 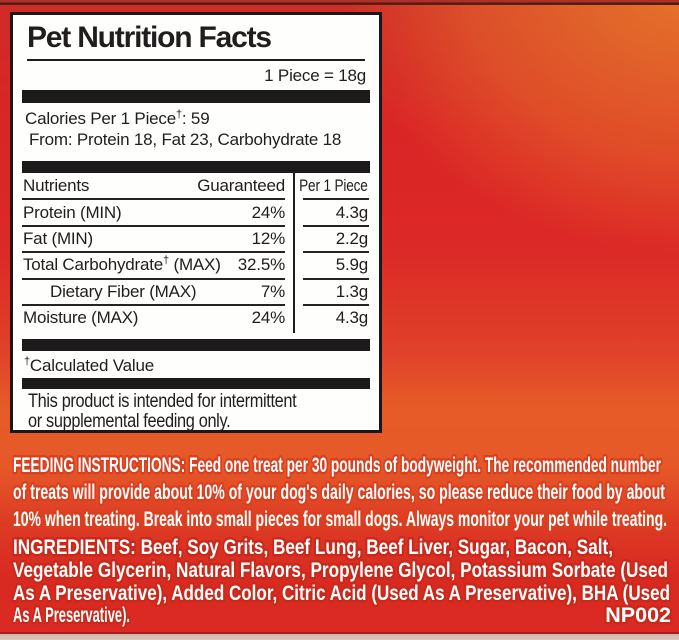 I want to click on bag-top-edge, so click(x=339, y=2).